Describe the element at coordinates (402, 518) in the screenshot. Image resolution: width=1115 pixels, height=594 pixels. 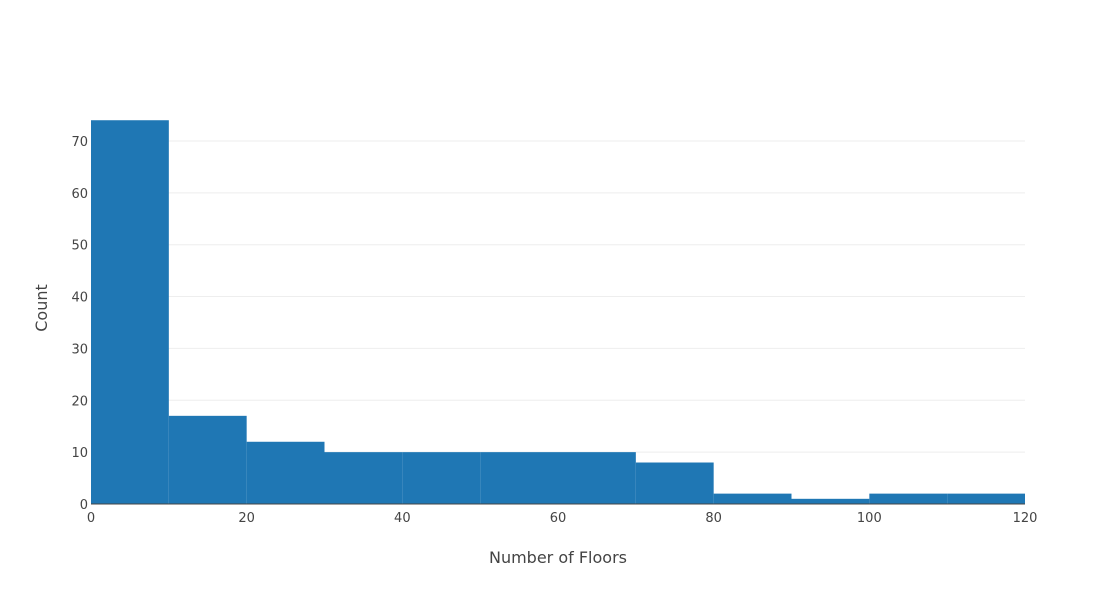
I see `x-tick-label-40: 40` at that location.